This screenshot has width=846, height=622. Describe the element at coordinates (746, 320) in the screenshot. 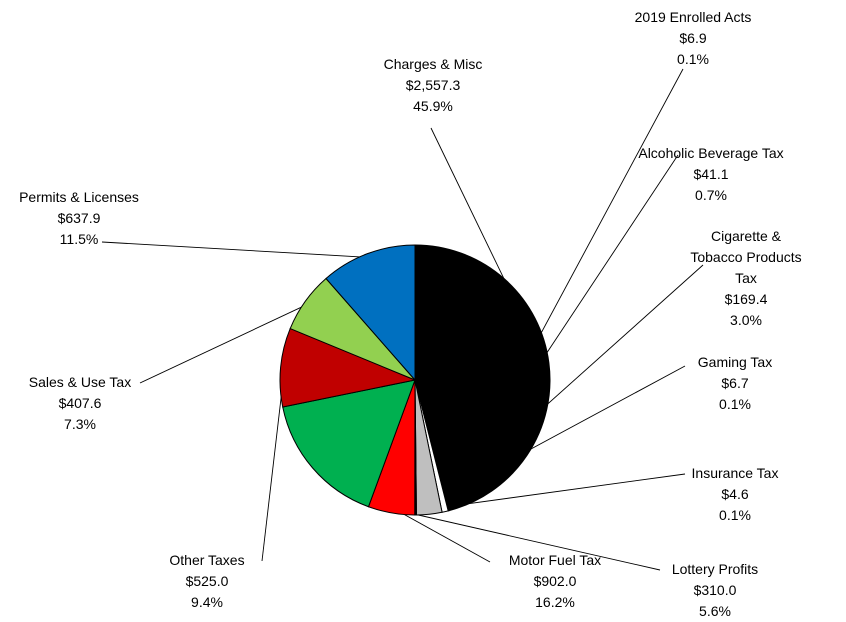

I see `label-percent: 3.0%` at that location.